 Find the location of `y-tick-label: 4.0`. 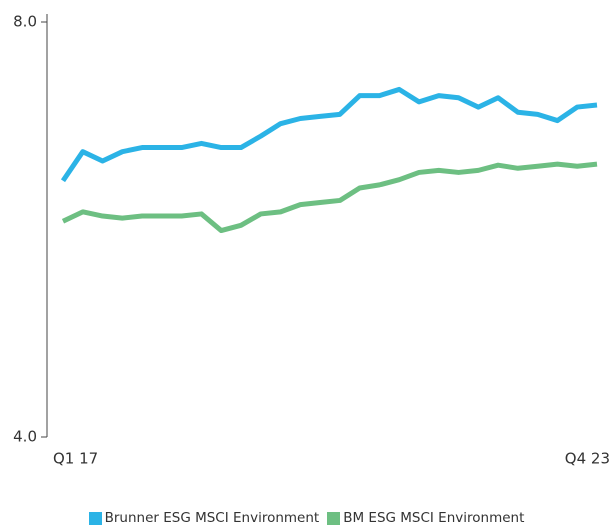

y-tick-label: 4.0 is located at coordinates (25, 437).